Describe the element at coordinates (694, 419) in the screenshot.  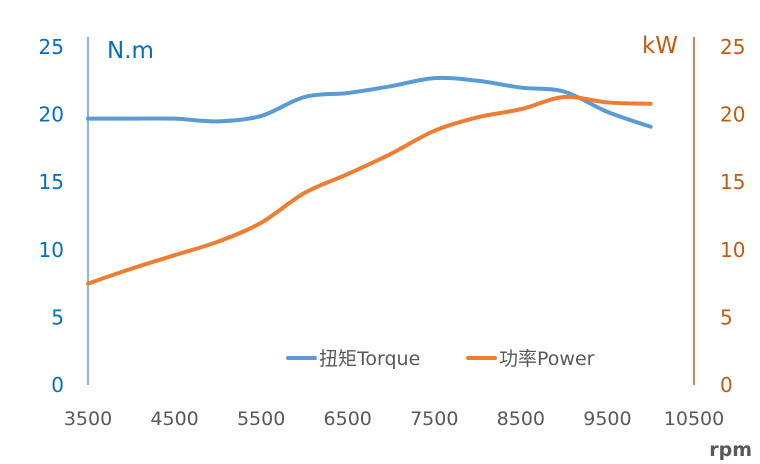
I see `x-tick-label: 10500` at that location.